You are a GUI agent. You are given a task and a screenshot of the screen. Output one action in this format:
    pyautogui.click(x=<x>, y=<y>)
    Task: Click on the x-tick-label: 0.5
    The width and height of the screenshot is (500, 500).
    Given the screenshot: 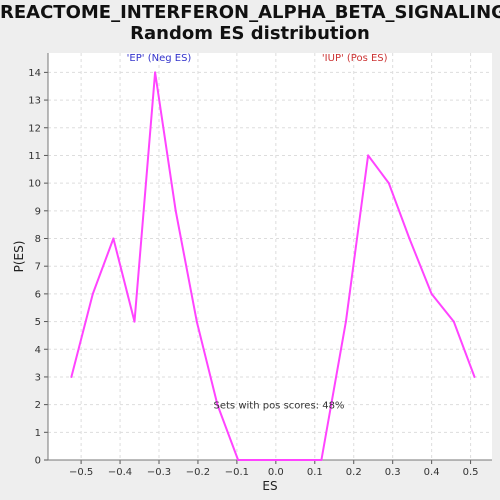 What is the action you would take?
    pyautogui.click(x=471, y=472)
    